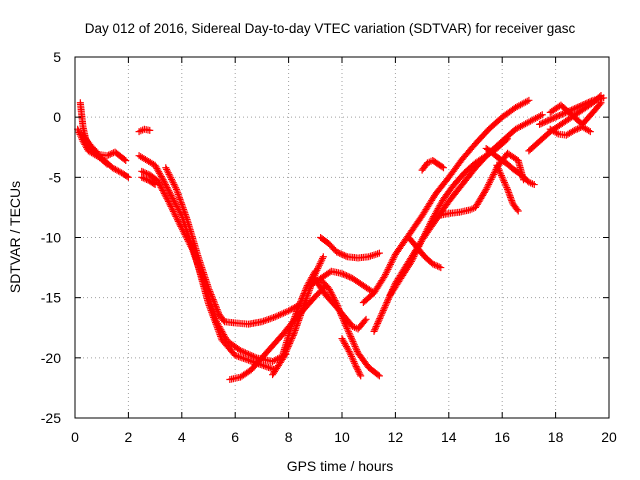  Describe the element at coordinates (396, 437) in the screenshot. I see `x-tick-label: 12` at that location.